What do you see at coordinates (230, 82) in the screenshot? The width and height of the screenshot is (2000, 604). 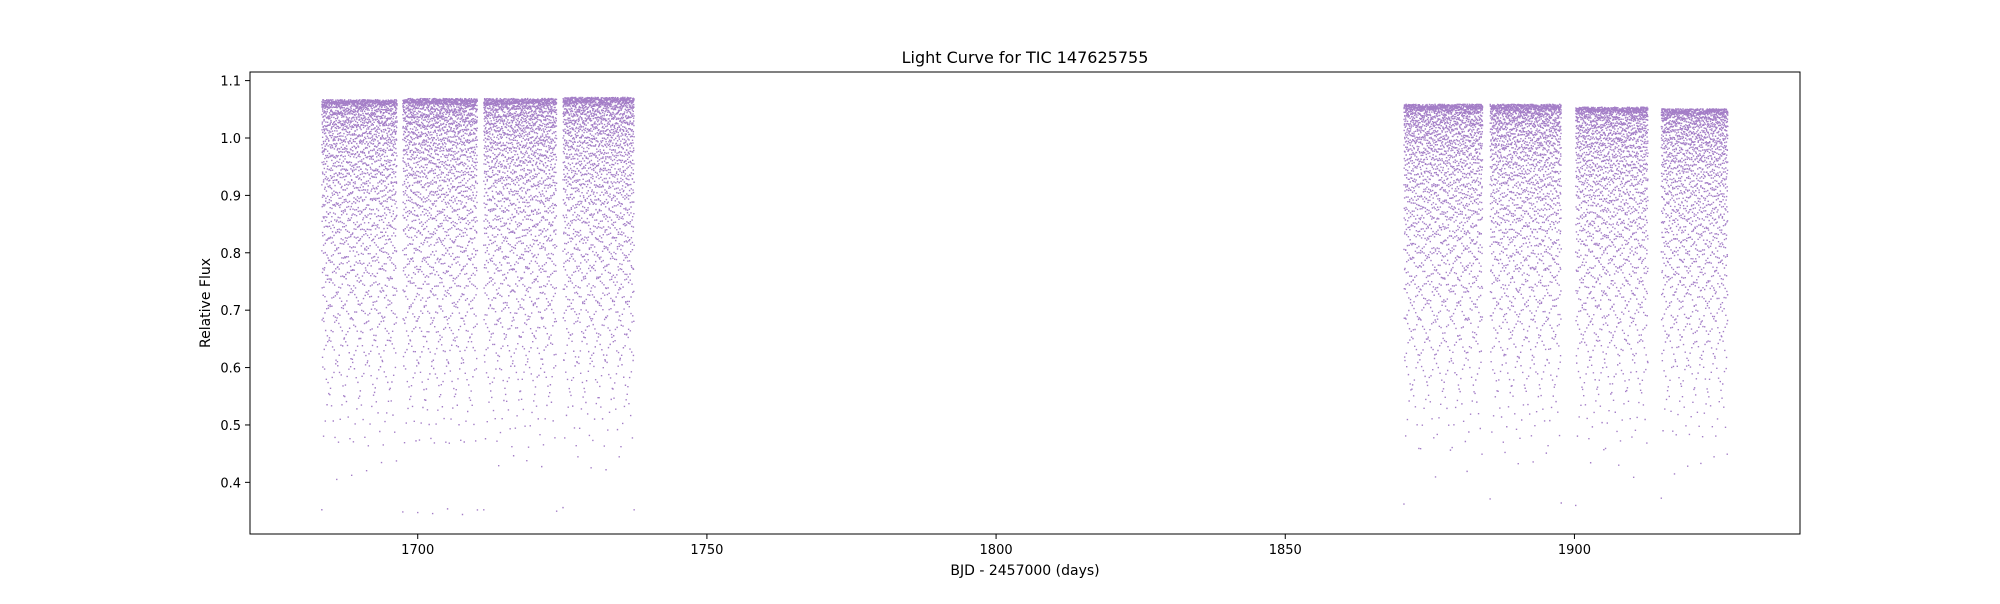 I see `y-tick-label: 1.1` at bounding box center [230, 82].